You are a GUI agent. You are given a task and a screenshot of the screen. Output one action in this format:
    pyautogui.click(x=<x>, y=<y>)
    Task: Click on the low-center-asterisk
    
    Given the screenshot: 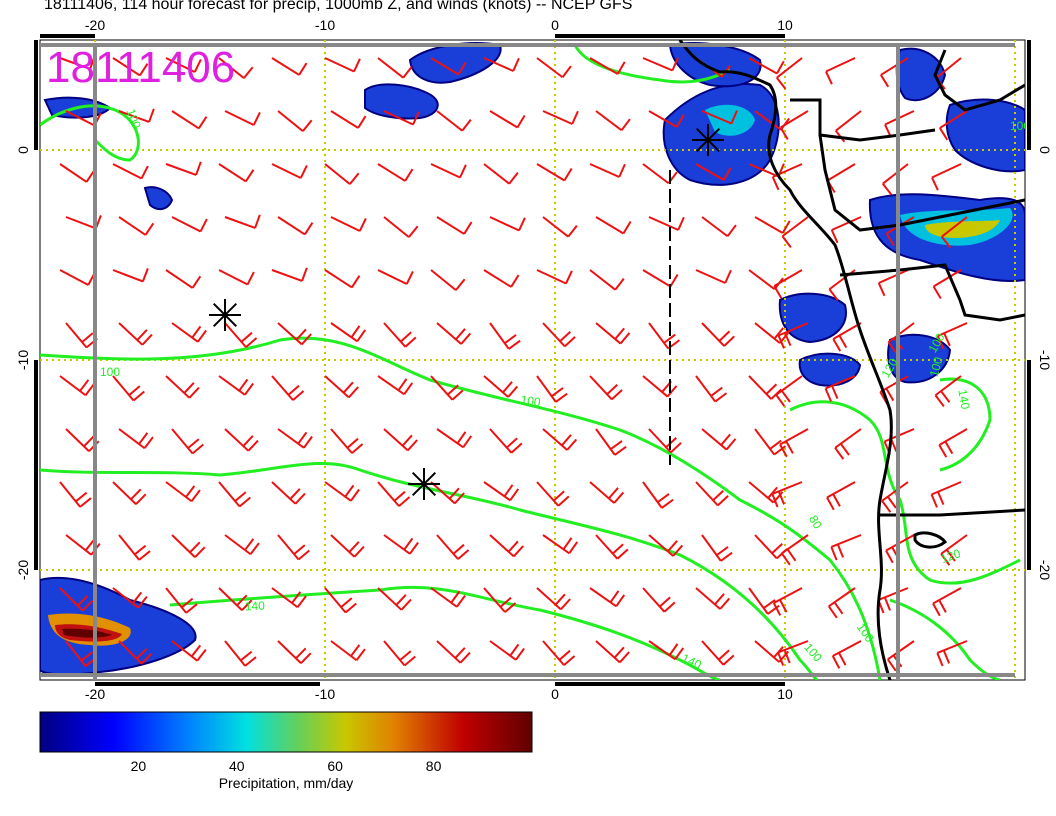 What is the action you would take?
    pyautogui.click(x=225, y=315)
    